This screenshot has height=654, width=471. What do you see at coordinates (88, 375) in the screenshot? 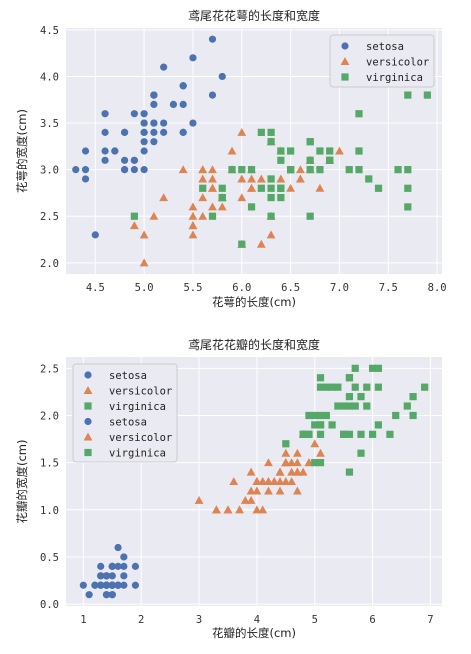
I see `legend-marker-setosa` at bounding box center [88, 375].